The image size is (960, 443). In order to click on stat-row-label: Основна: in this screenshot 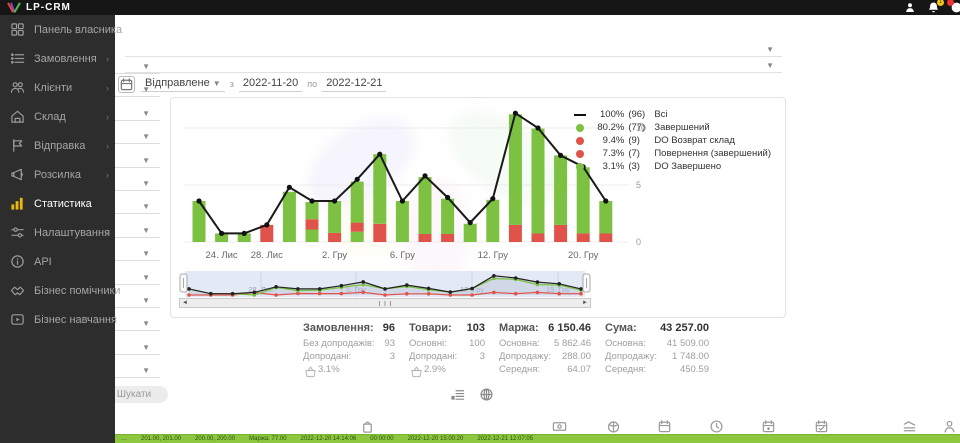, I will do `click(625, 343)`.